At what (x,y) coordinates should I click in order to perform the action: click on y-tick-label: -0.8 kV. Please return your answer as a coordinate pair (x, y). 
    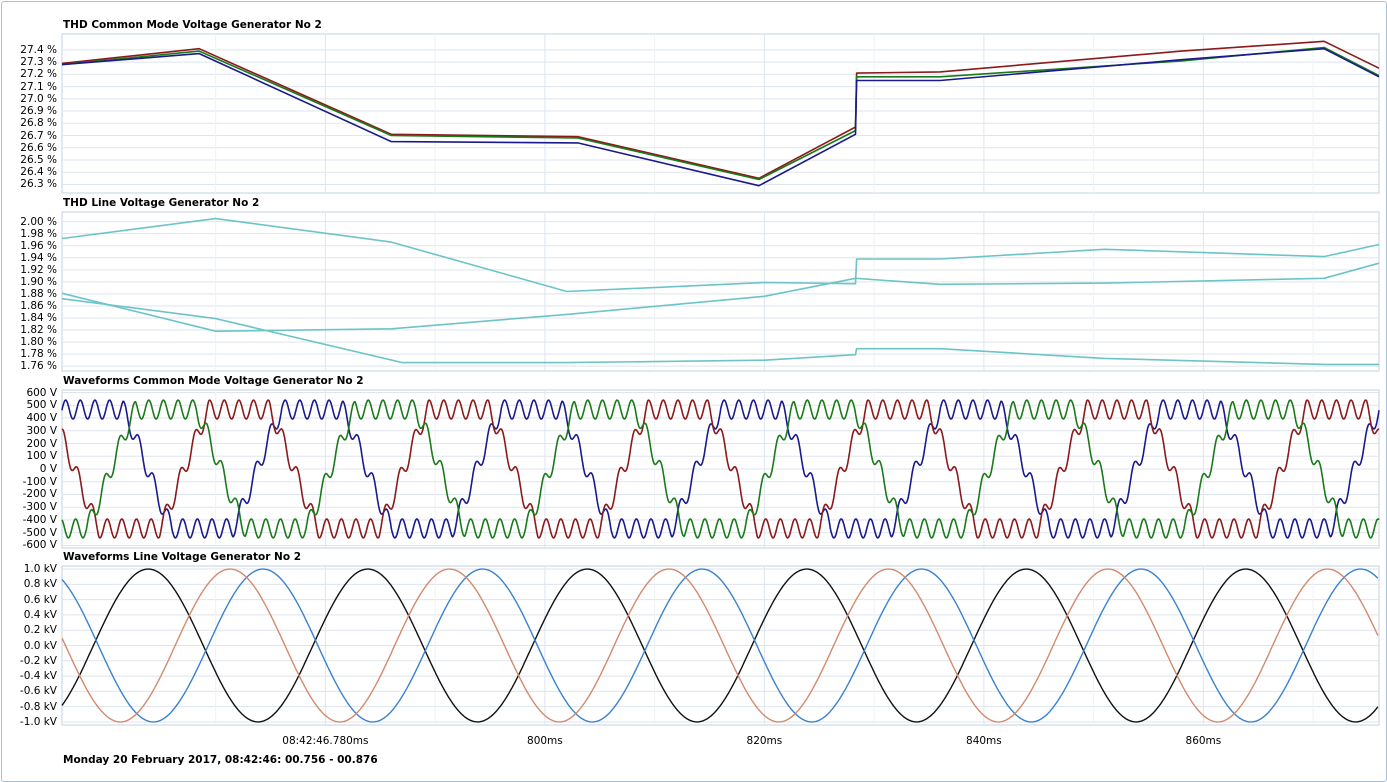
    Looking at the image, I should click on (38, 706).